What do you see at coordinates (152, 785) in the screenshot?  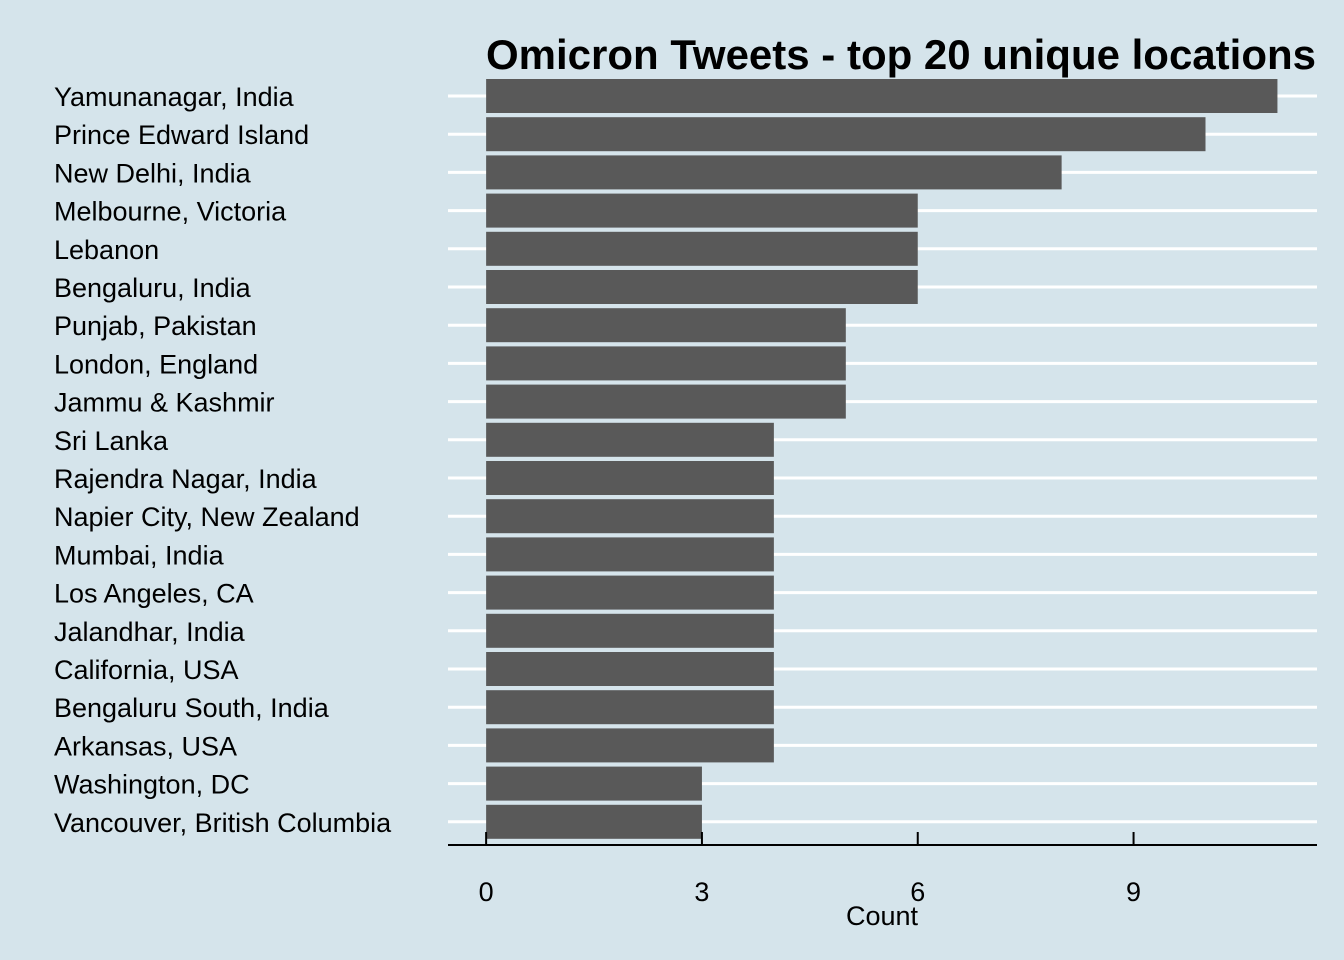 I see `category-label: Washington, DC` at bounding box center [152, 785].